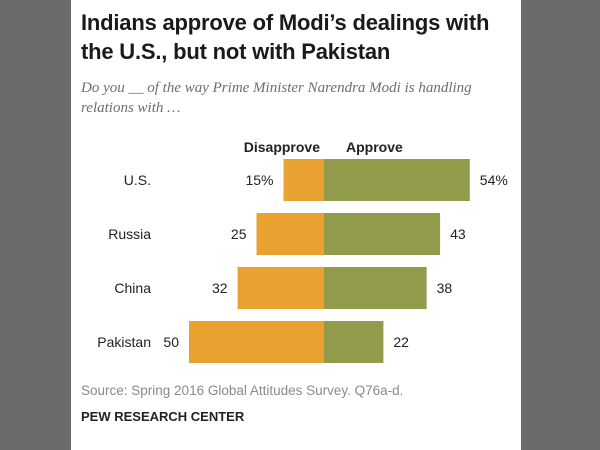 This screenshot has height=450, width=600. I want to click on bar-disapprove-pakistan, so click(256, 342).